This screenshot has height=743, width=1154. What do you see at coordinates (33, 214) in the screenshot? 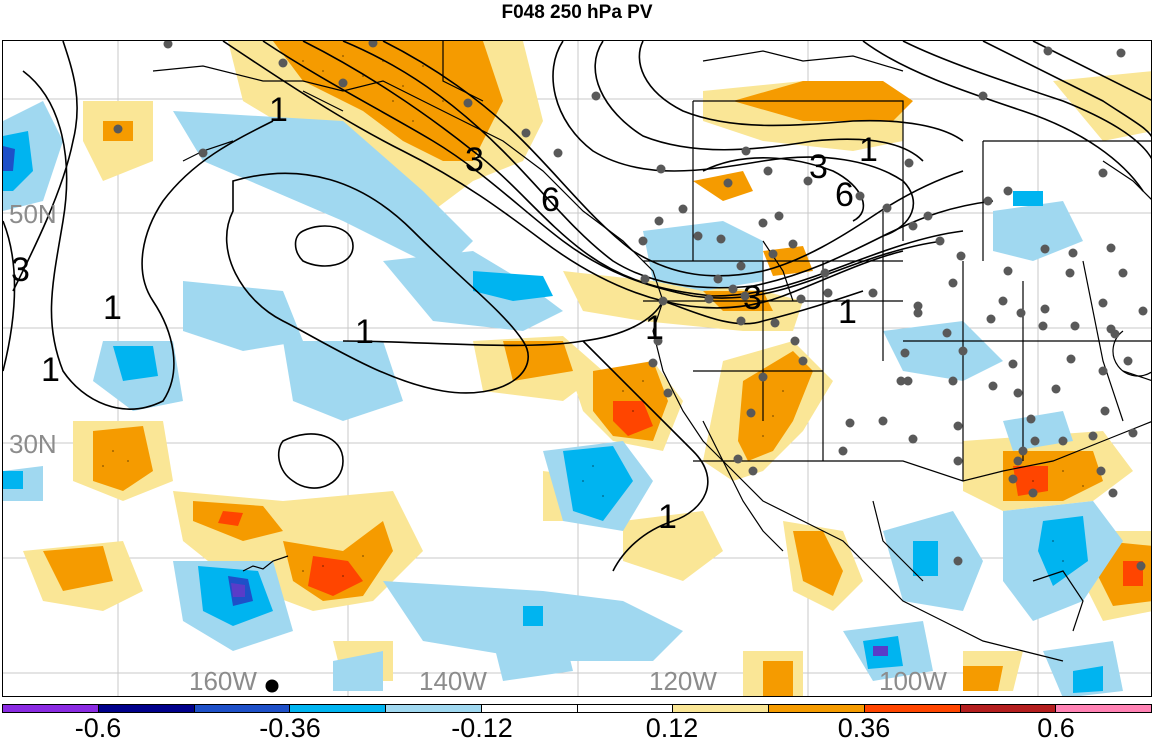
I see `lat-label-50n: 50N` at bounding box center [33, 214].